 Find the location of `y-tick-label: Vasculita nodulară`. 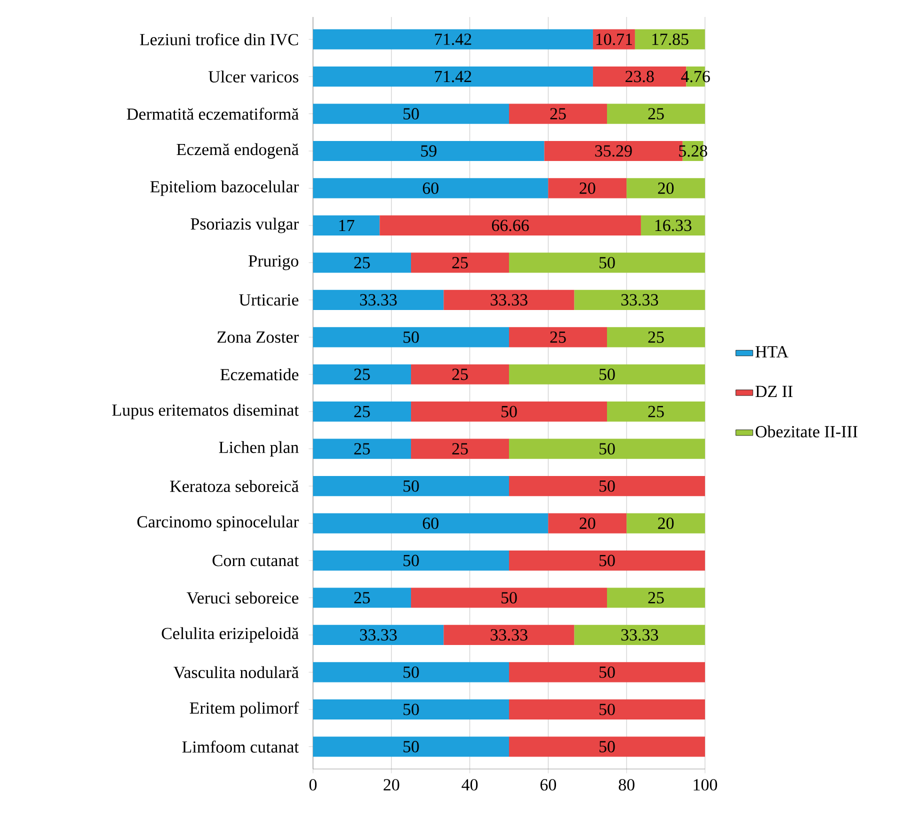

y-tick-label: Vasculita nodulară is located at coordinates (236, 672).